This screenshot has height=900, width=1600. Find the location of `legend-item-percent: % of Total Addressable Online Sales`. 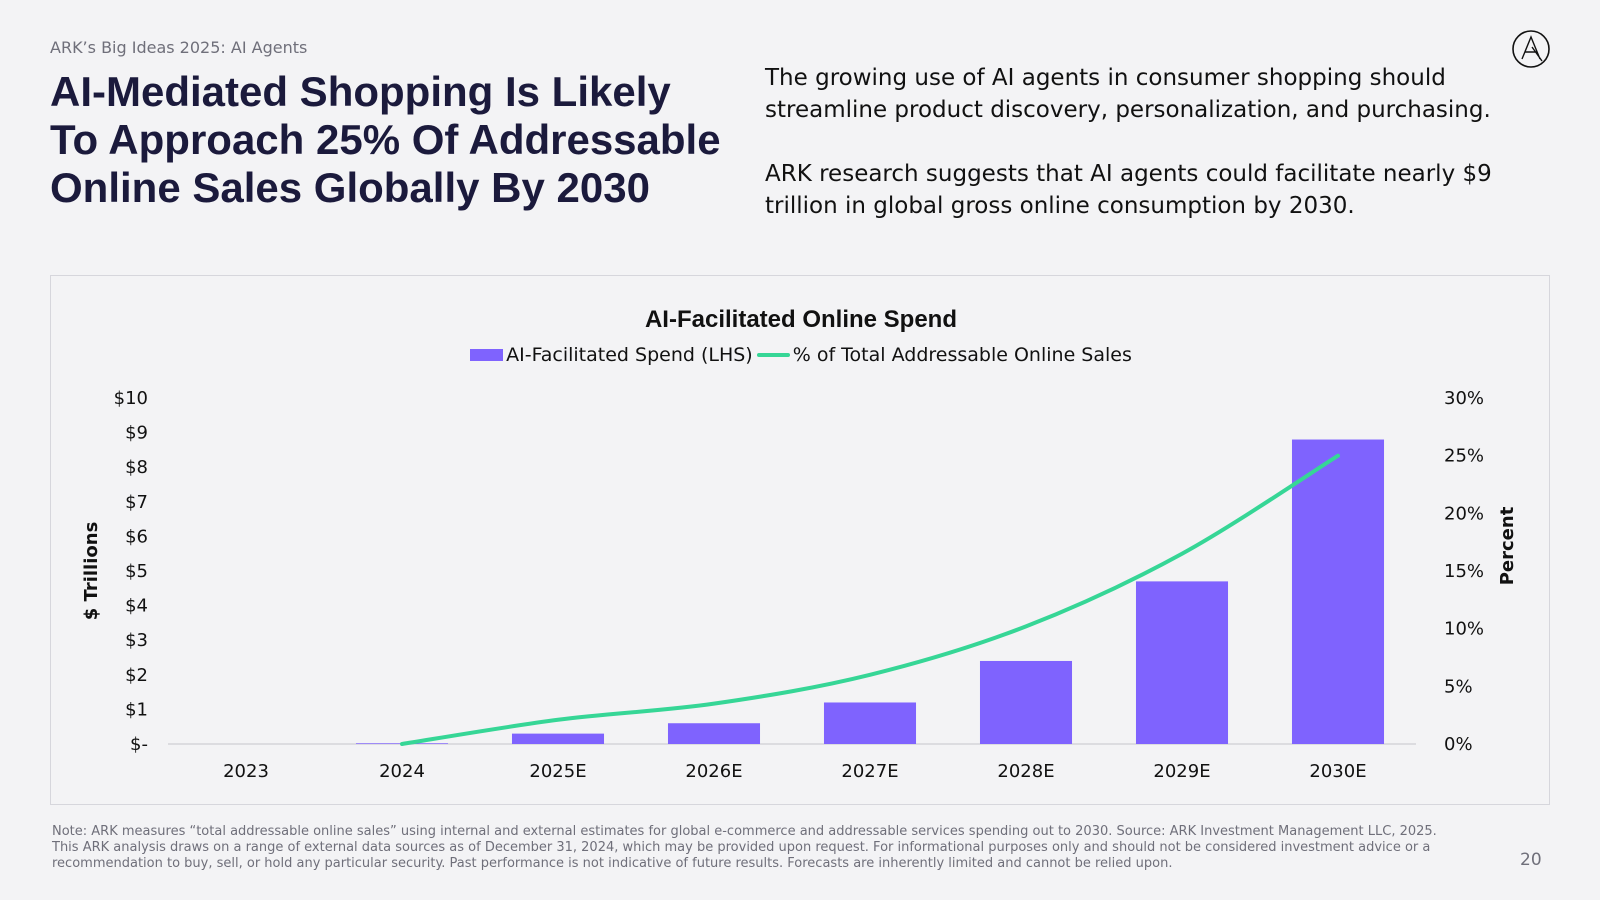

legend-item-percent: % of Total Addressable Online Sales is located at coordinates (944, 355).